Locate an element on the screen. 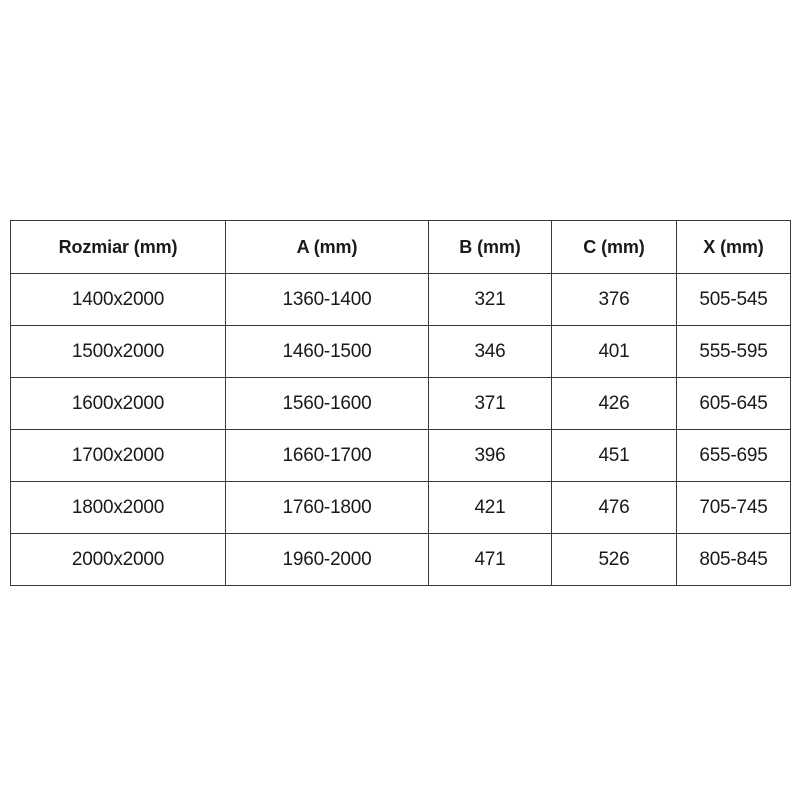 Image resolution: width=800 pixels, height=800 pixels. cell-b: 421 is located at coordinates (490, 507).